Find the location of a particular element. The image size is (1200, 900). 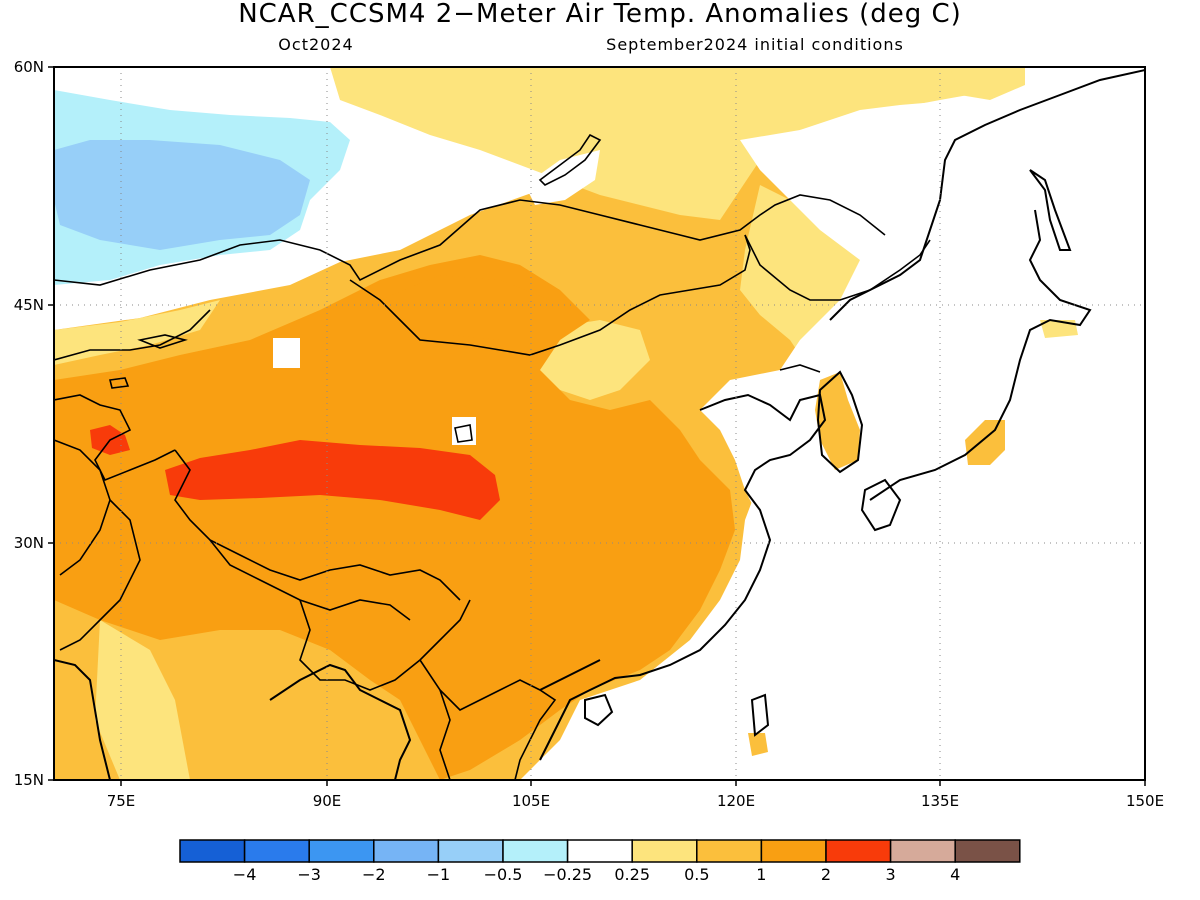

border-china-russia-manchuria is located at coordinates (837, 267).